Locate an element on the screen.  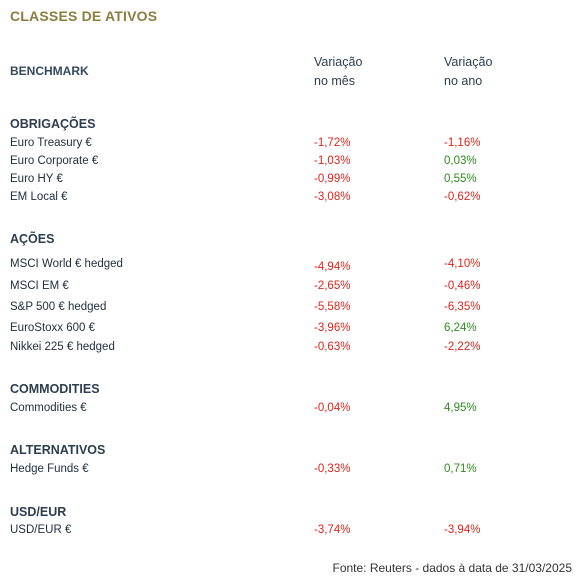
year-change-value: 0,55% is located at coordinates (460, 179).